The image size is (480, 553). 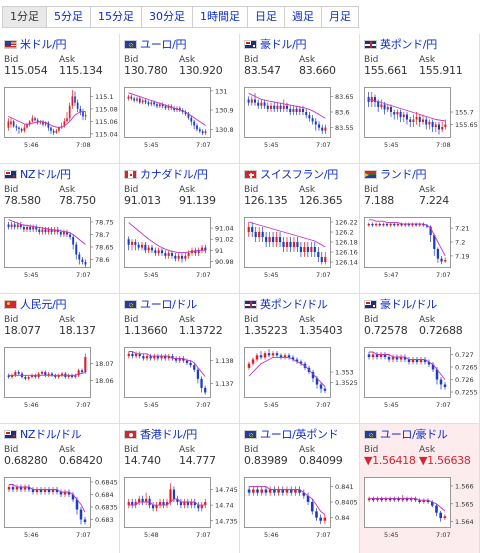 I want to click on au-flag-icon, so click(x=370, y=304).